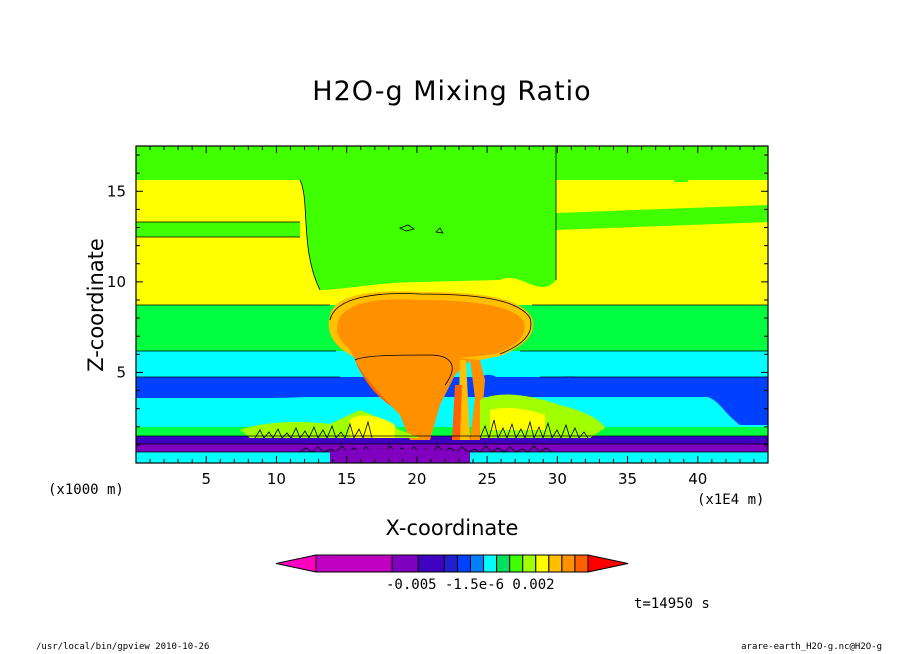  I want to click on x-tick-label: 5, so click(206, 479).